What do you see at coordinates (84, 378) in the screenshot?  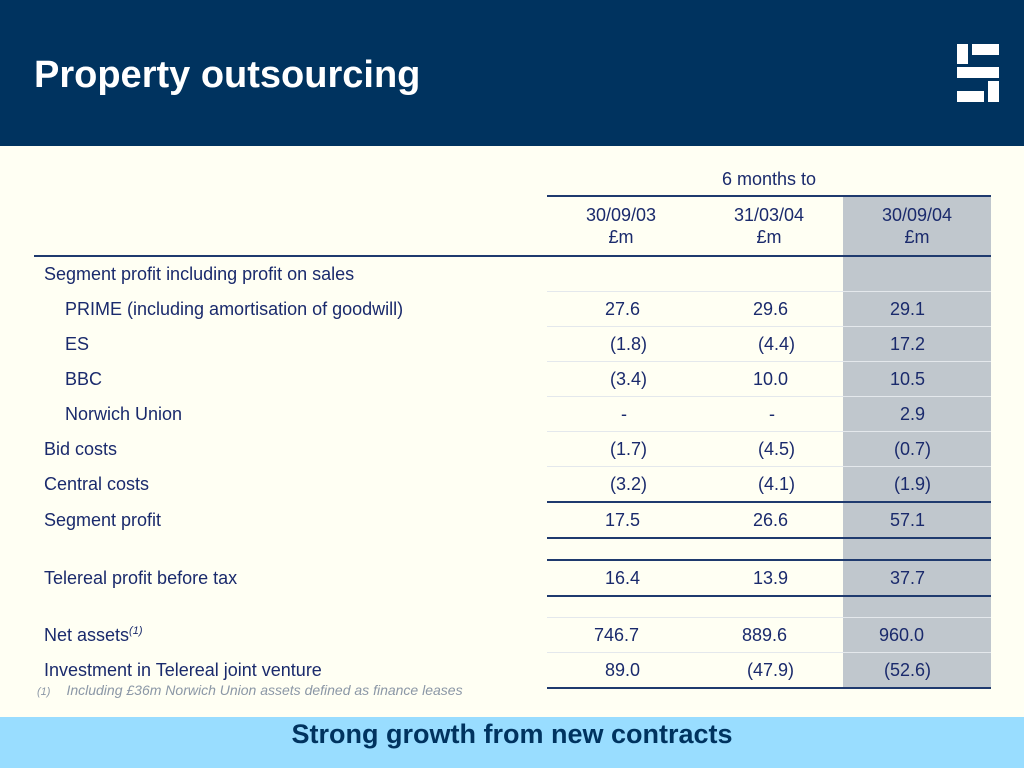 I see `row-label: BBC` at bounding box center [84, 378].